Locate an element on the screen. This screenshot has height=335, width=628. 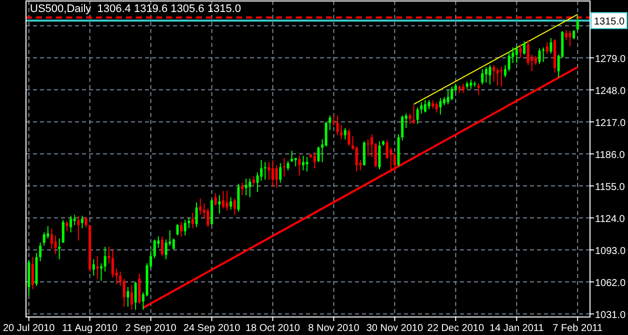
x-tick-label: 24 Sep 2010 is located at coordinates (212, 328).